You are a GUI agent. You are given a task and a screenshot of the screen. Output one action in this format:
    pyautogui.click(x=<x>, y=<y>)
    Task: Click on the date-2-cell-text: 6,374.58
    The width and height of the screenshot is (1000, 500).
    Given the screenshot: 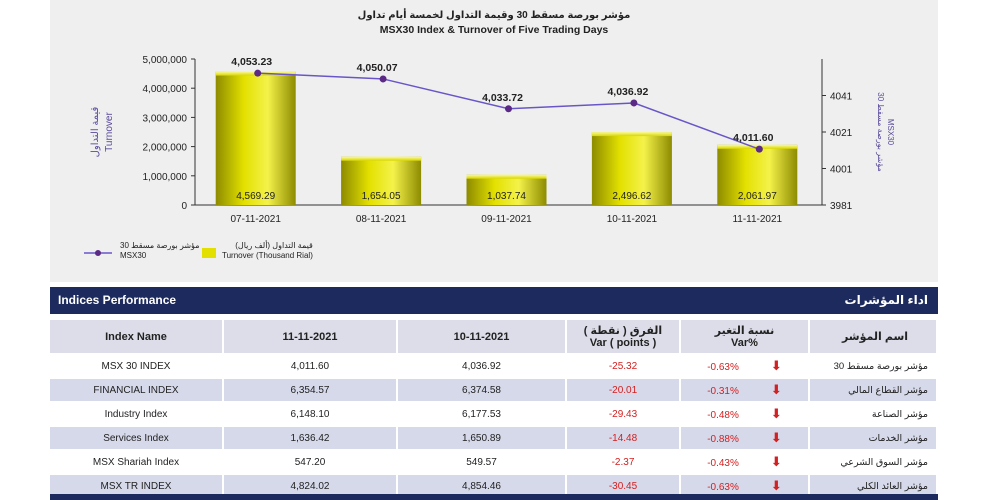 What is the action you would take?
    pyautogui.click(x=481, y=390)
    